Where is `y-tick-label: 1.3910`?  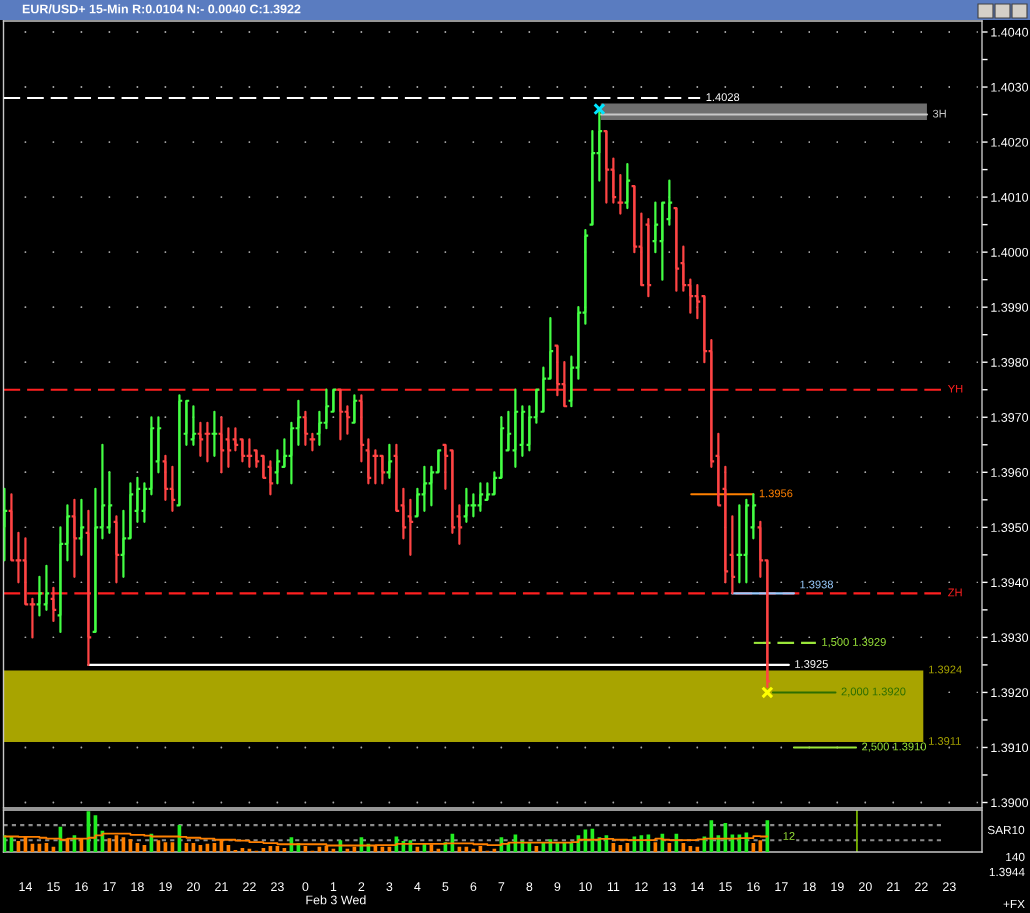 y-tick-label: 1.3910 is located at coordinates (1010, 748).